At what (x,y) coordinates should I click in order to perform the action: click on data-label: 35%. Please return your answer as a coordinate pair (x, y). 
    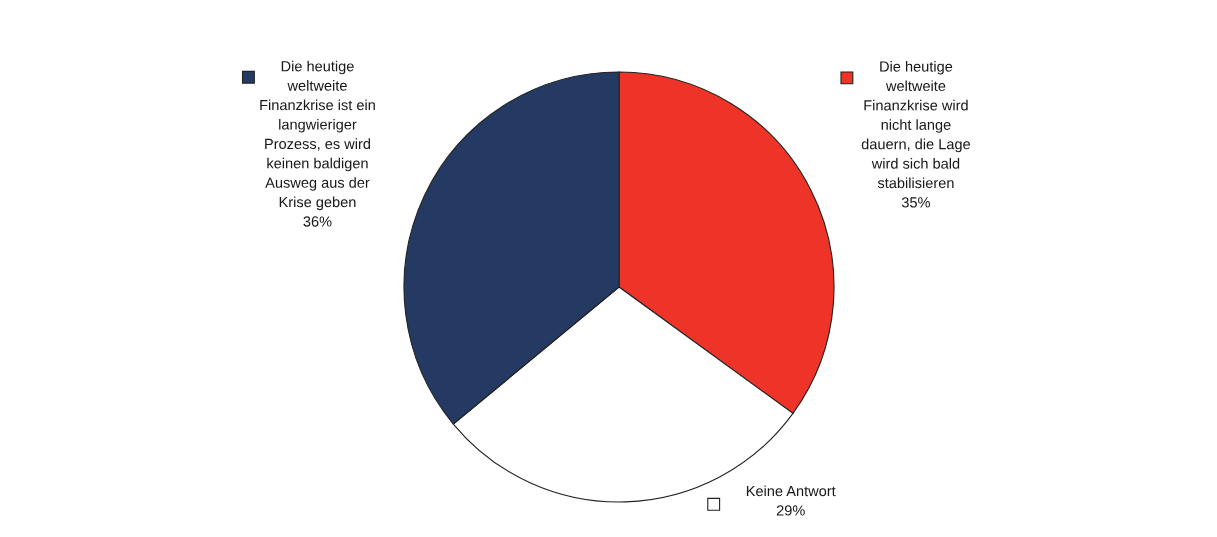
    Looking at the image, I should click on (915, 202).